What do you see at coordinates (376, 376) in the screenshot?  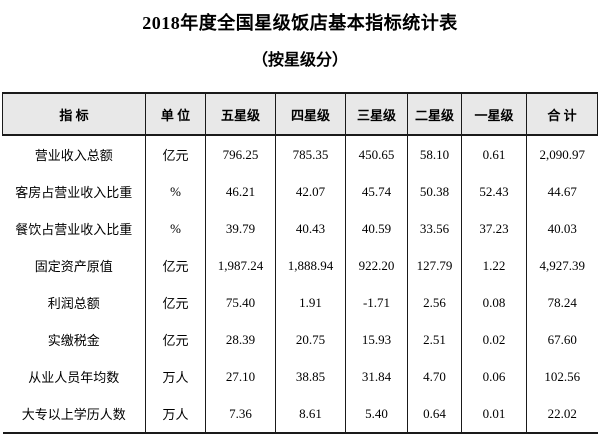 I see `value-cell: 31.84` at bounding box center [376, 376].